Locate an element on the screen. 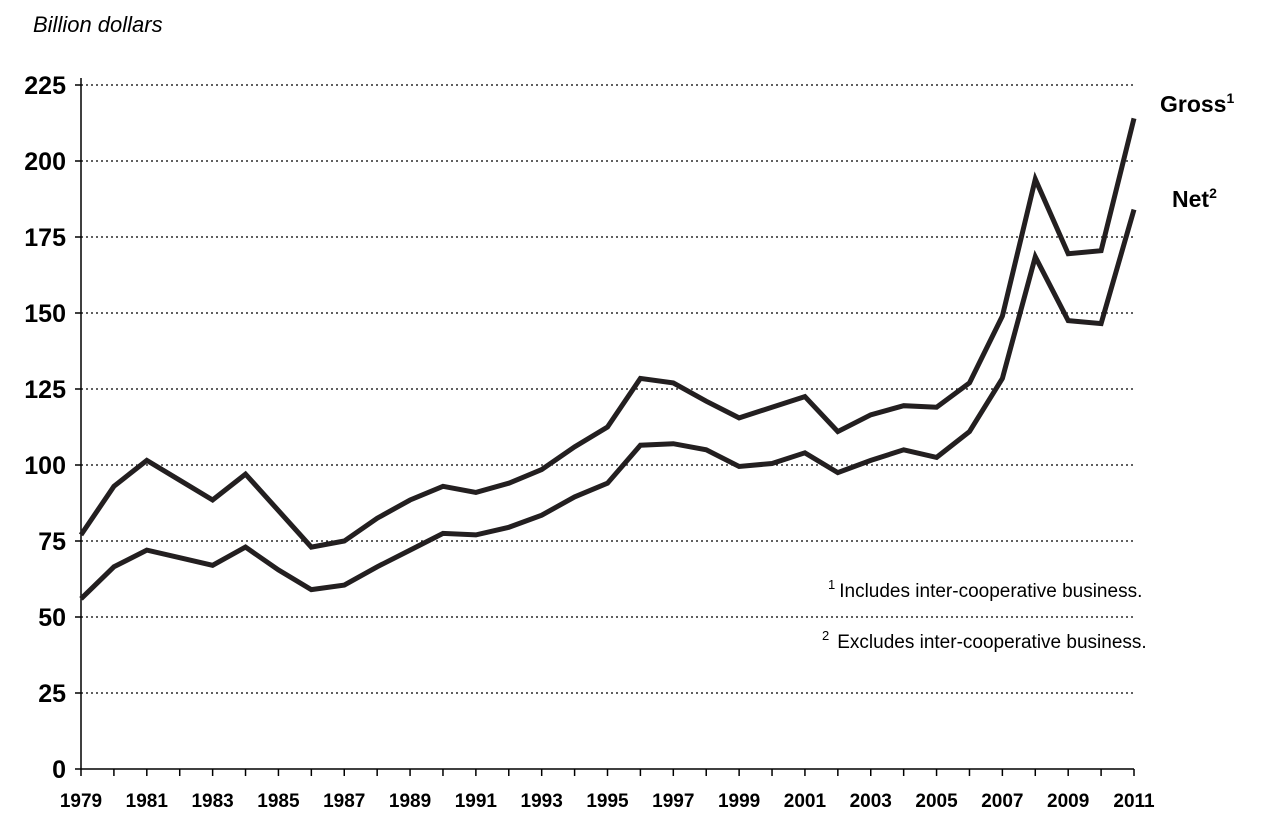 The height and width of the screenshot is (817, 1264). y-tick-label: 0 is located at coordinates (59, 770).